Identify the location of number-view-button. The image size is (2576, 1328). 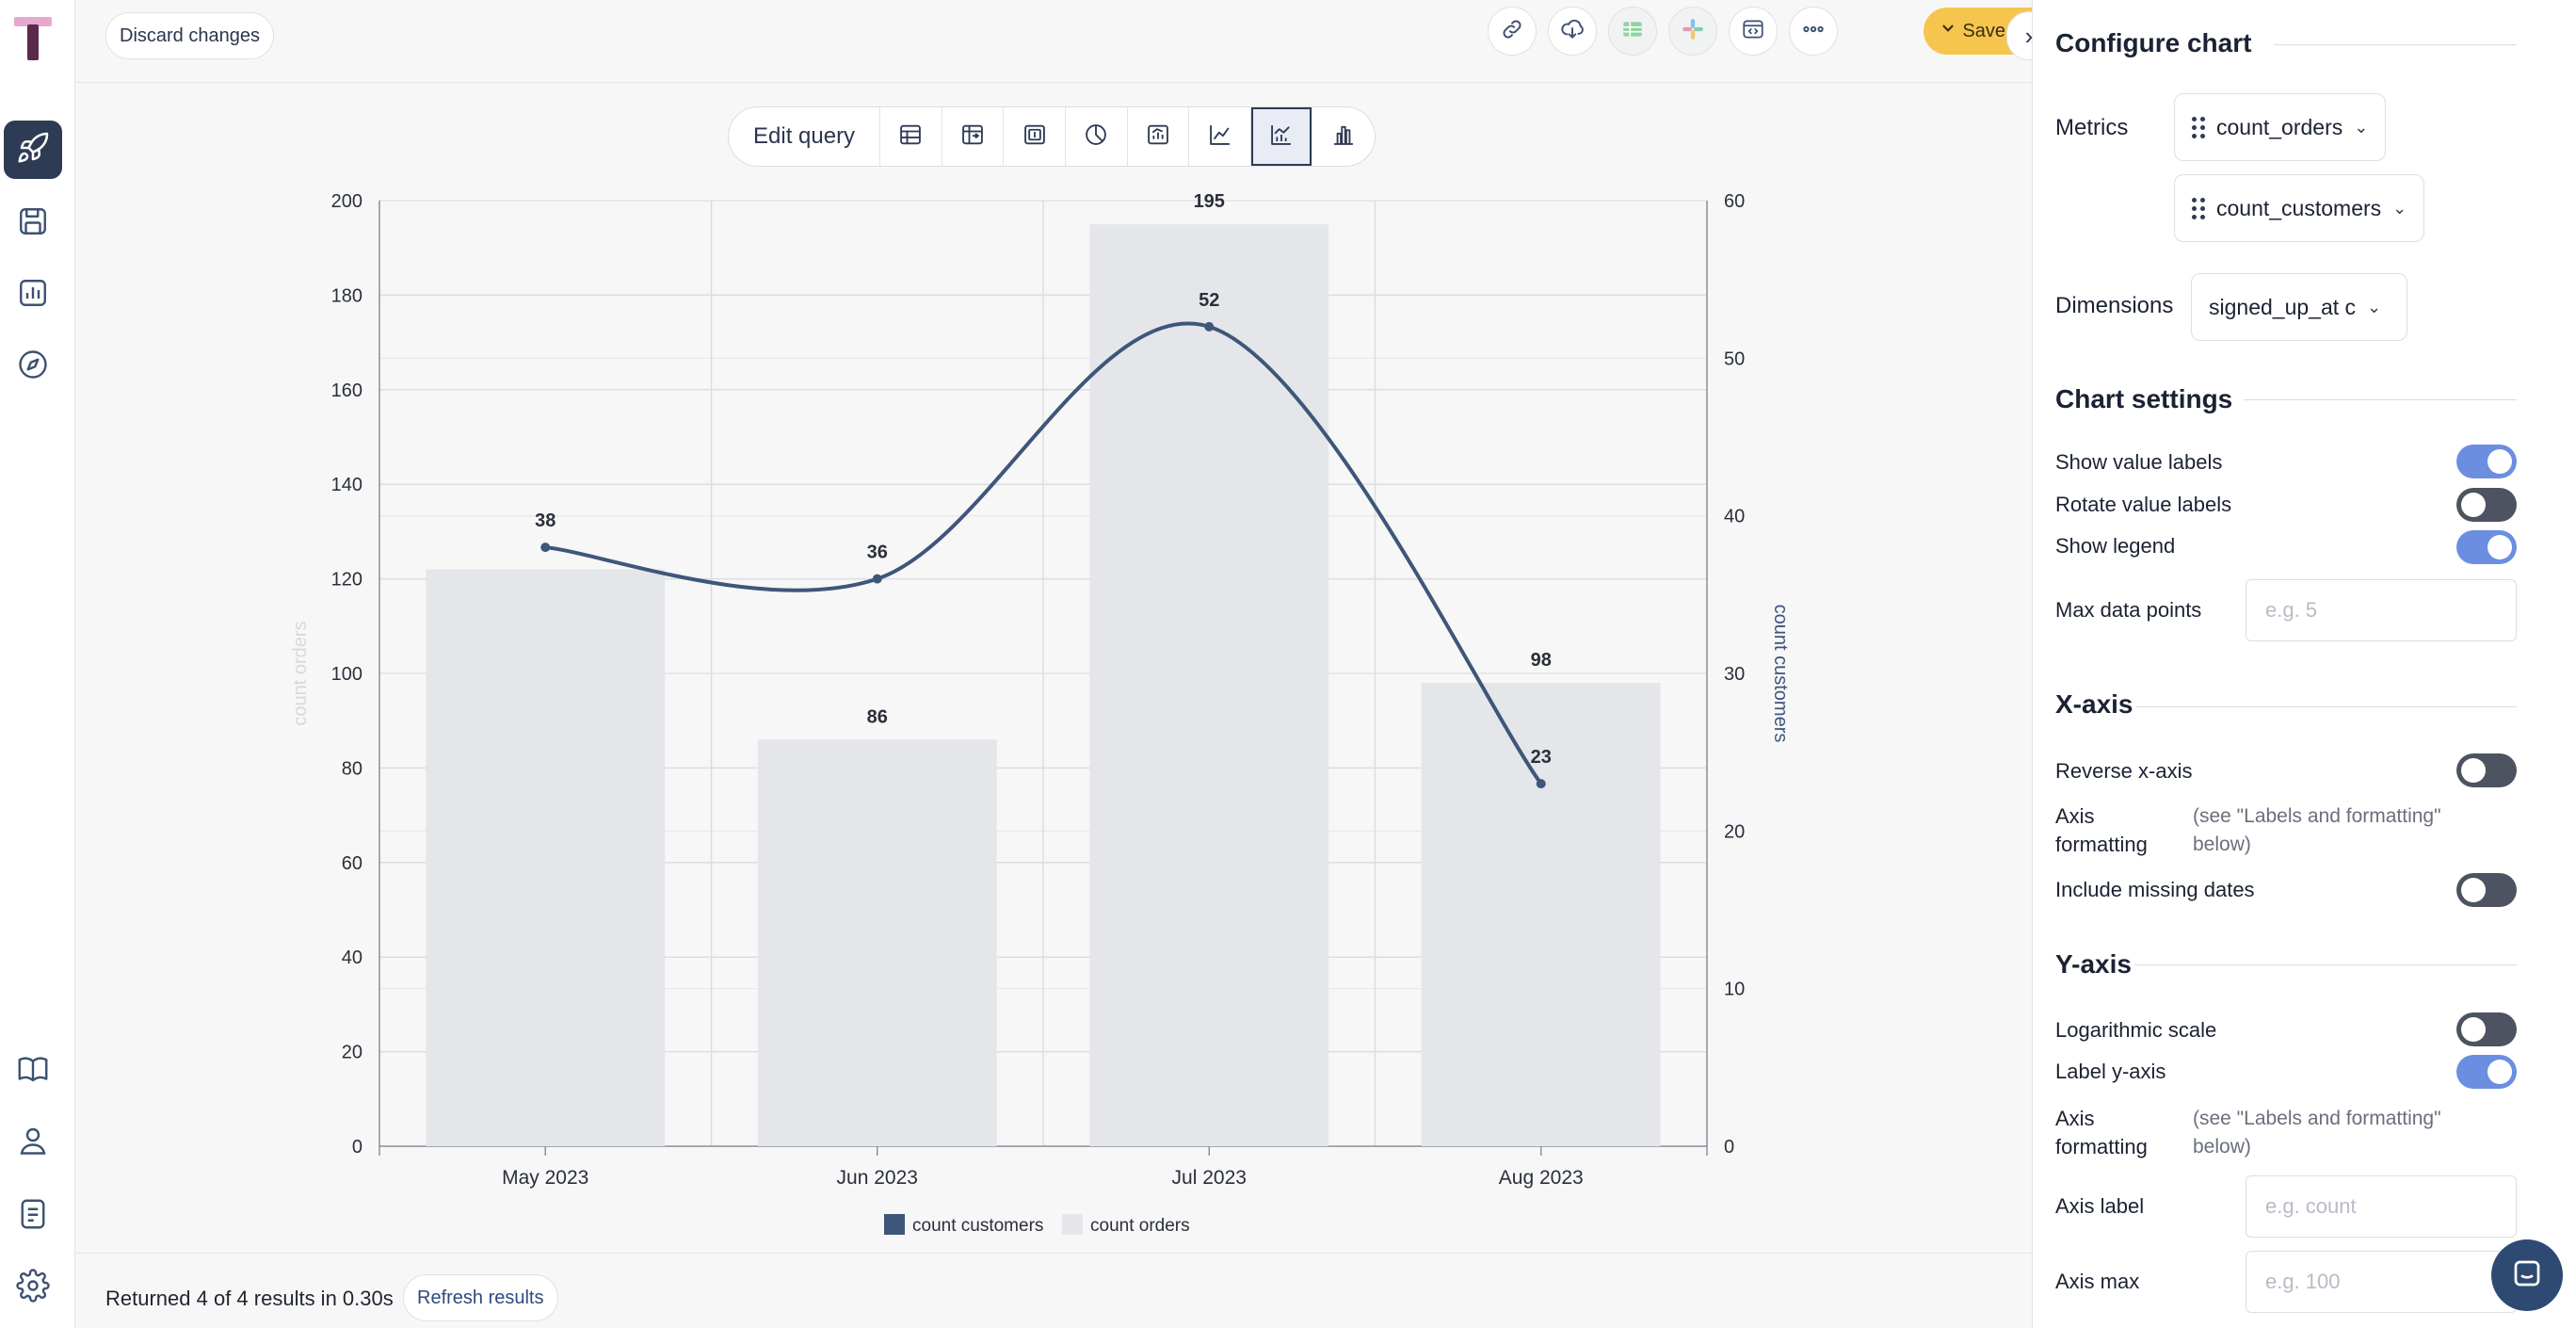
(1035, 137).